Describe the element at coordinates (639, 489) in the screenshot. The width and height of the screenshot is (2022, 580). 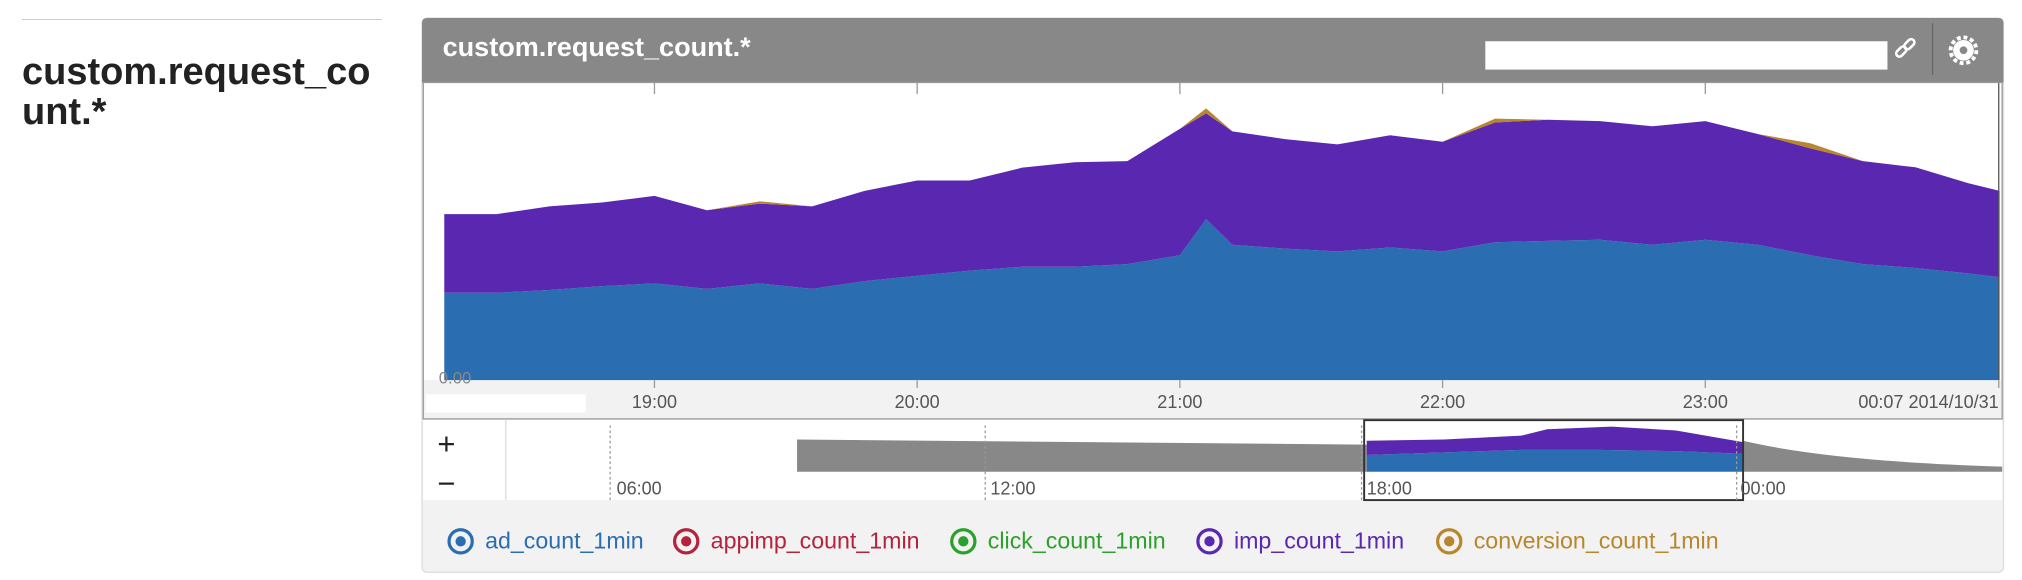
I see `navigator-tick-label: 06:00` at that location.